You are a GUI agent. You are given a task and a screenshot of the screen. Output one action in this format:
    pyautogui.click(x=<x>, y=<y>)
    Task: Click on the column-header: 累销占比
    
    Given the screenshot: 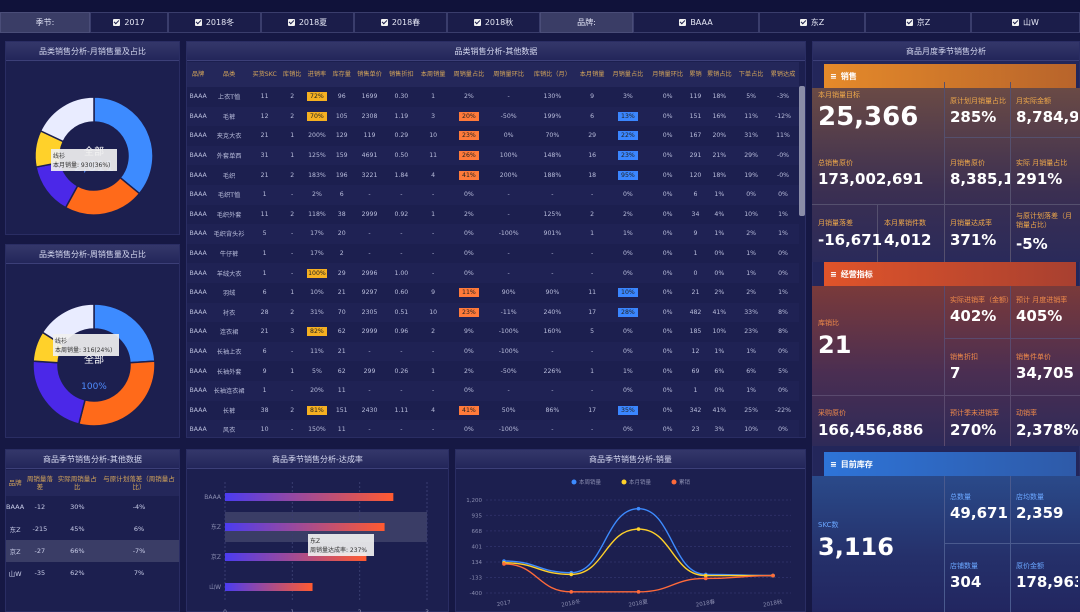 What is the action you would take?
    pyautogui.click(x=719, y=74)
    